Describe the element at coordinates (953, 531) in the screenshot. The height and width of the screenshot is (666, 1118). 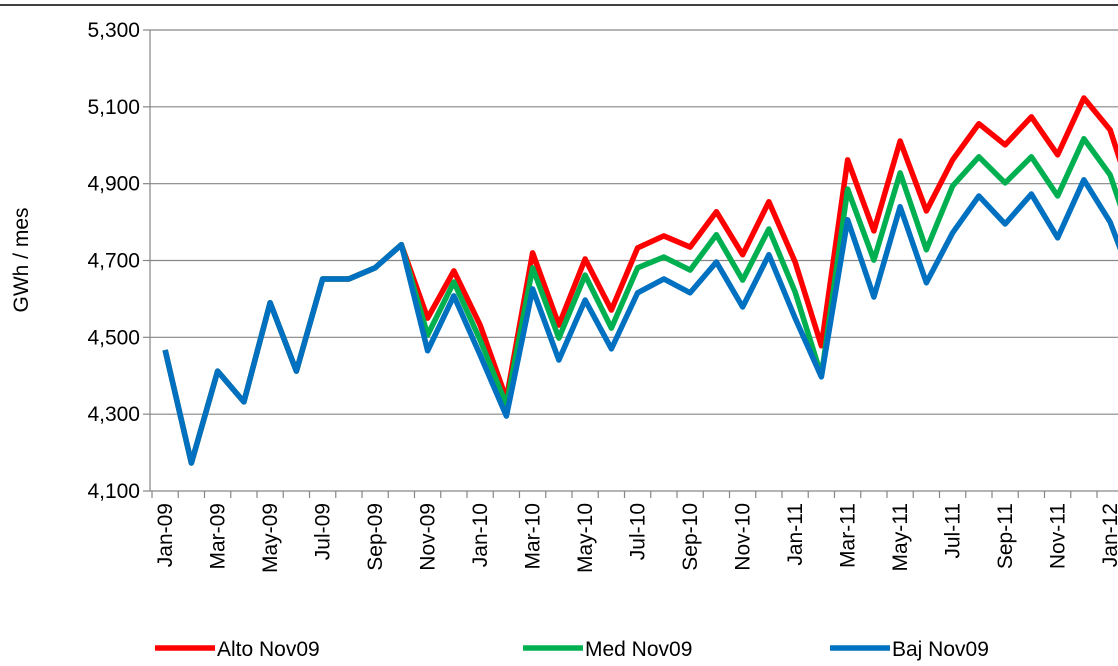
I see `x-tick-label: Jul-11` at that location.